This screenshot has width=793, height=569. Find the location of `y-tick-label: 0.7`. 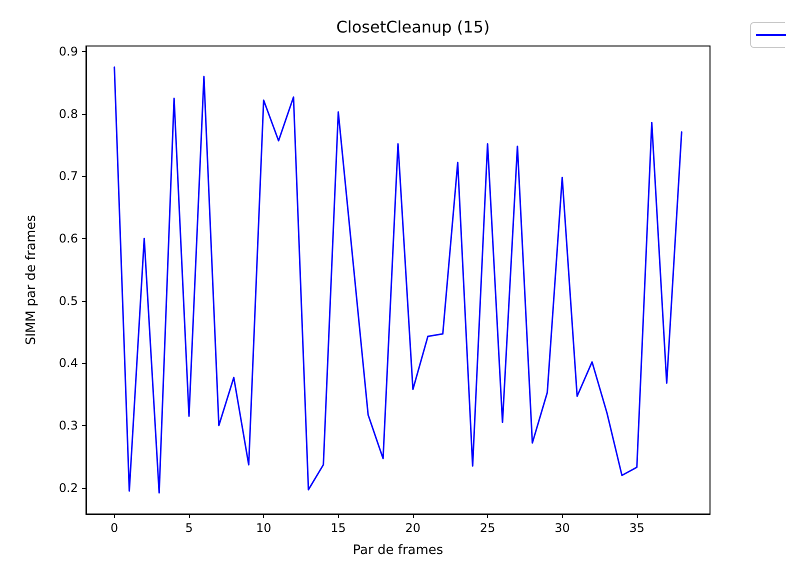

y-tick-label: 0.7 is located at coordinates (68, 176).